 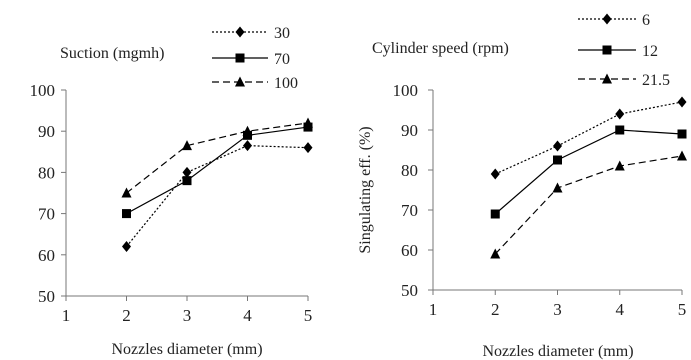 What do you see at coordinates (656, 80) in the screenshot?
I see `legend-label: 21.5` at bounding box center [656, 80].